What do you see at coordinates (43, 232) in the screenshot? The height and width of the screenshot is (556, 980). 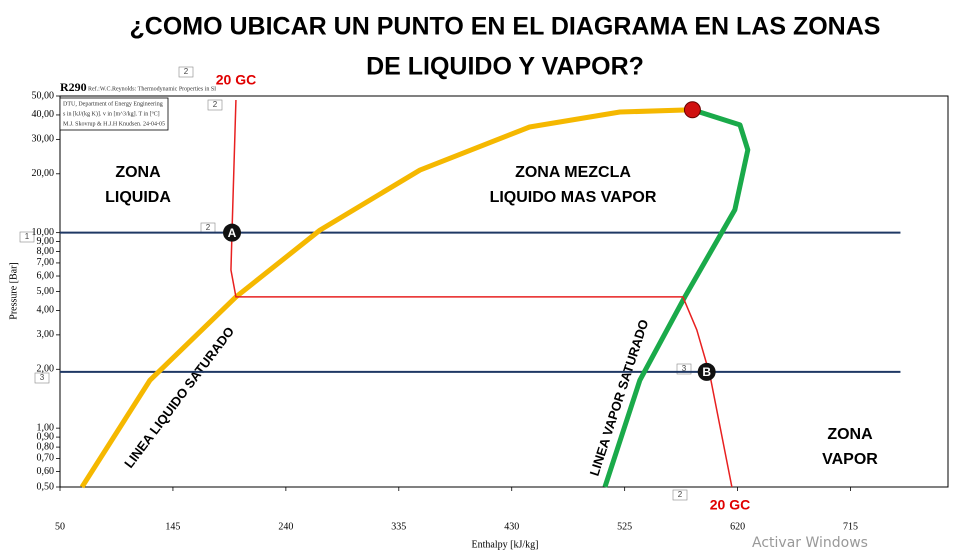 I see `y-tick-label: 10,00` at bounding box center [43, 232].